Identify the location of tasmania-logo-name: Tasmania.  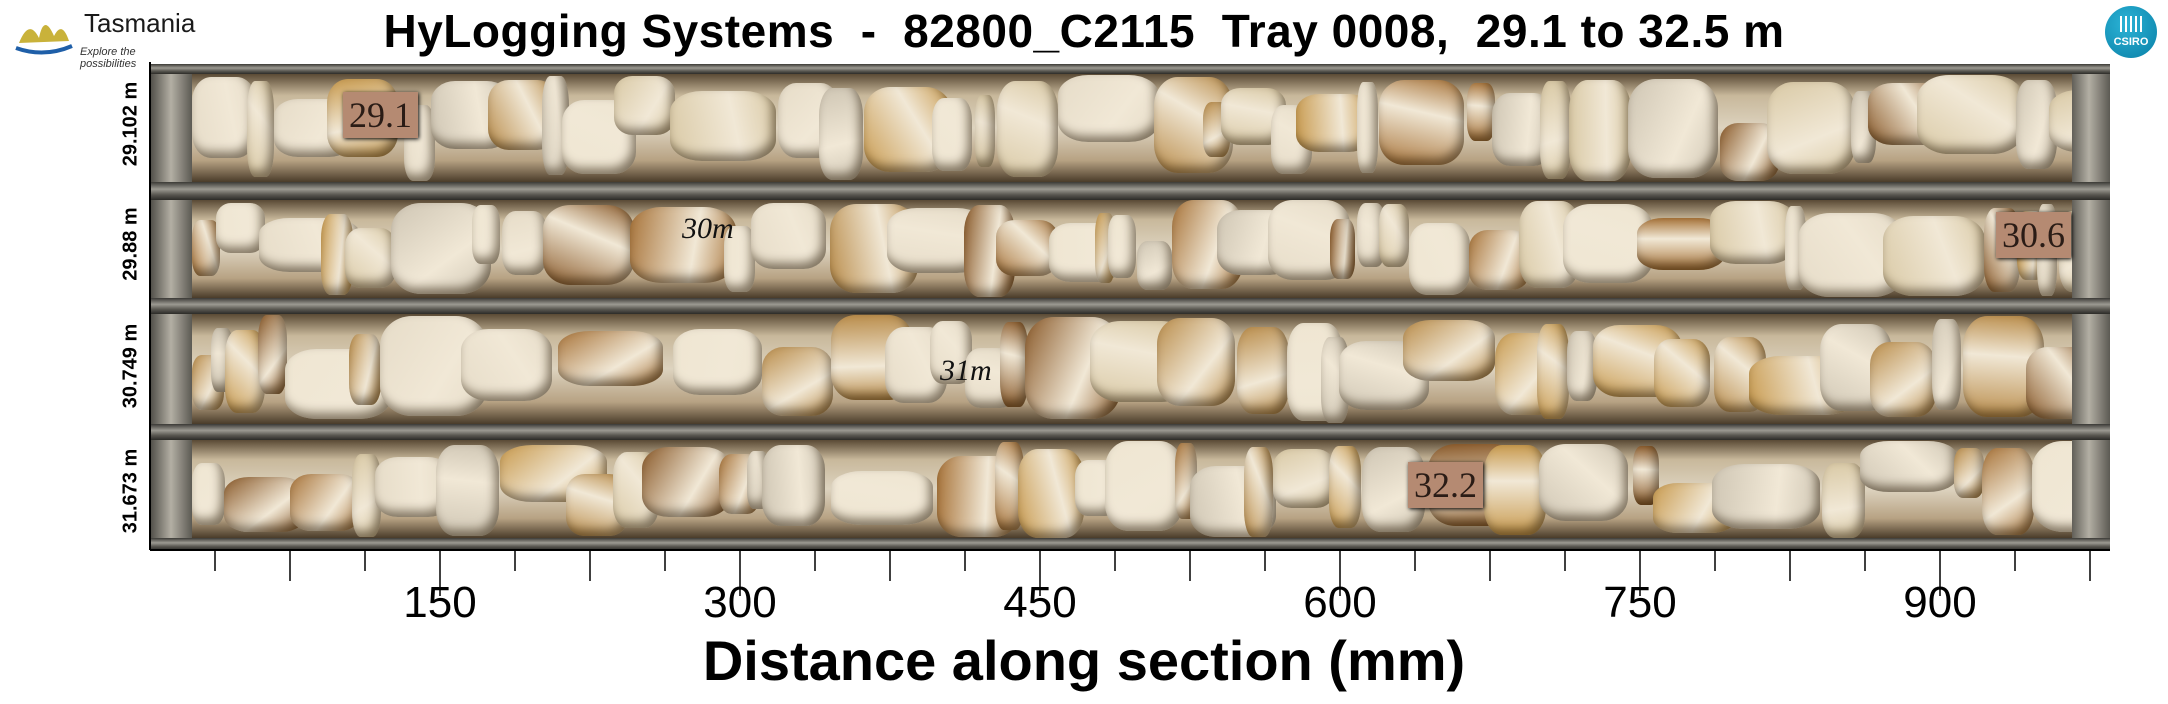
(140, 23).